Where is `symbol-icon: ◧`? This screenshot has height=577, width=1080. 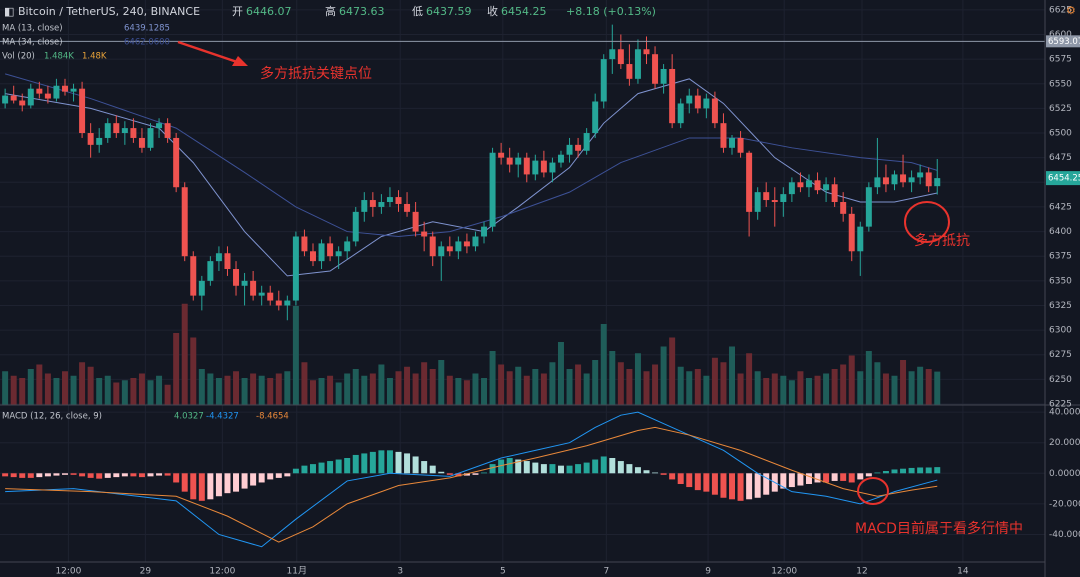
symbol-icon: ◧ is located at coordinates (9, 11).